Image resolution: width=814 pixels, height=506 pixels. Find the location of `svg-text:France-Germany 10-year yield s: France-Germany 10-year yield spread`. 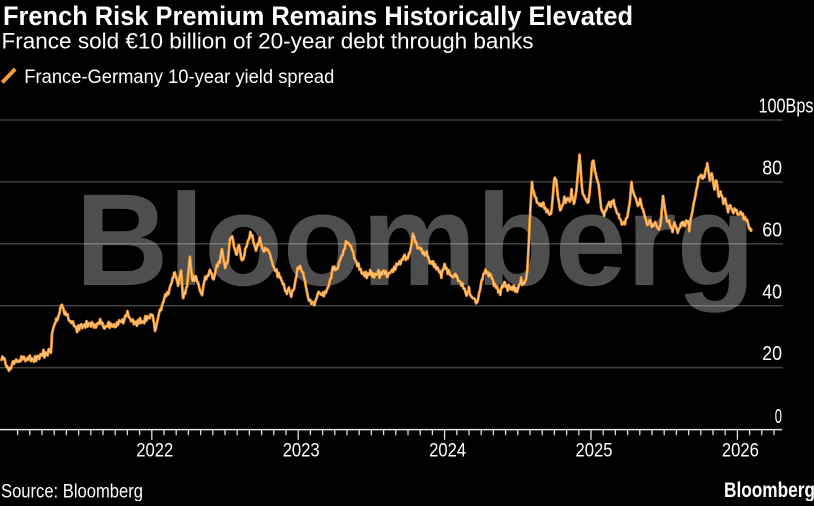

svg-text:France-Germany 10-year yield s: France-Germany 10-year yield spread is located at coordinates (179, 77).